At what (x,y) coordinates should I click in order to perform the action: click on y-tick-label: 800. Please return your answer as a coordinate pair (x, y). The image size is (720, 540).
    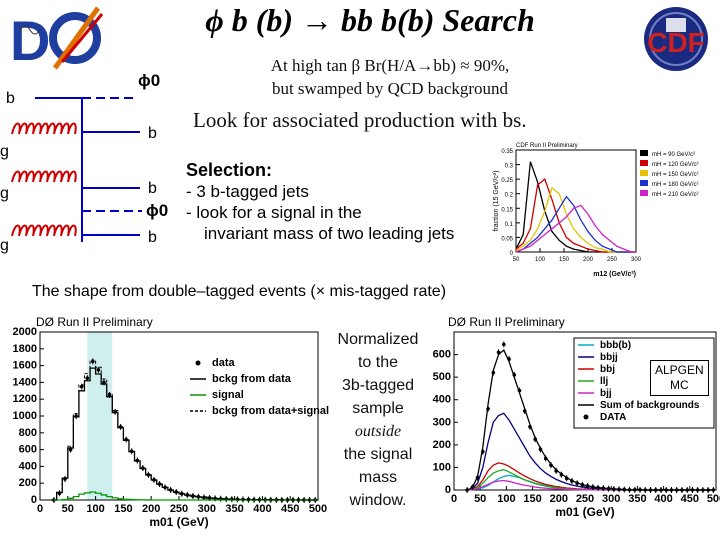
    Looking at the image, I should click on (28, 433).